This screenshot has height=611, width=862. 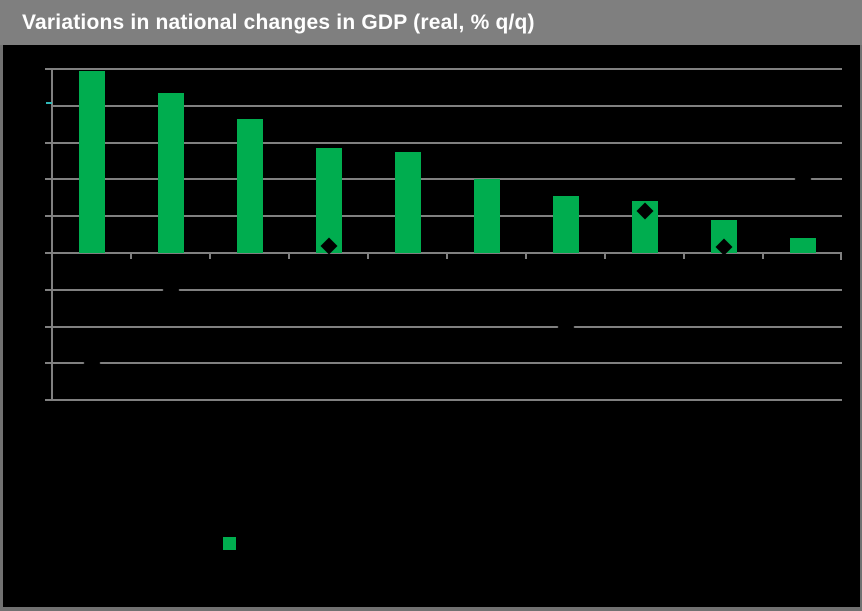 I want to click on x-axis-zero-line, so click(x=447, y=253).